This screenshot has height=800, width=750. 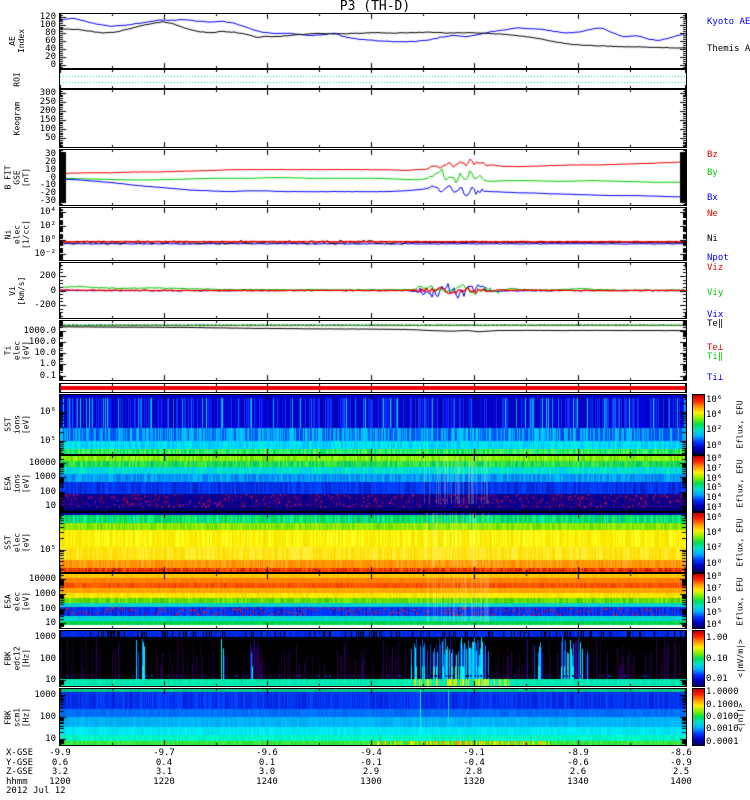 I want to click on legend-by: By, so click(x=712, y=173).